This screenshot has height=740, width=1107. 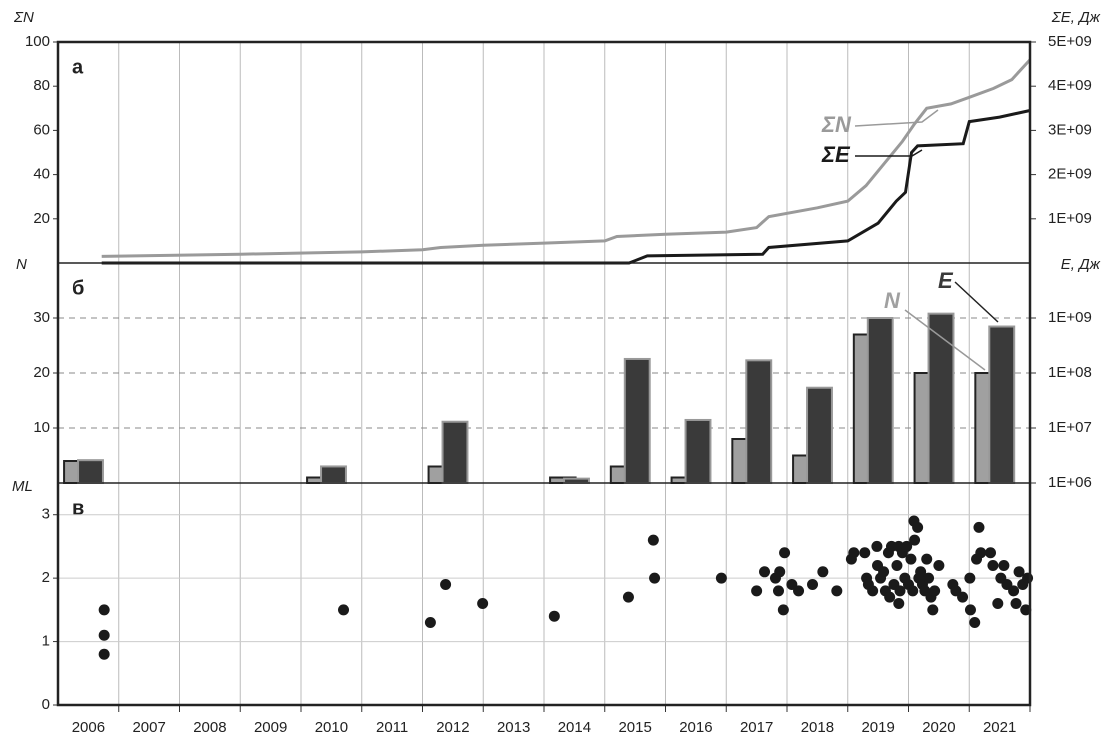 What do you see at coordinates (148, 727) in the screenshot?
I see `x-tick-label: 2007` at bounding box center [148, 727].